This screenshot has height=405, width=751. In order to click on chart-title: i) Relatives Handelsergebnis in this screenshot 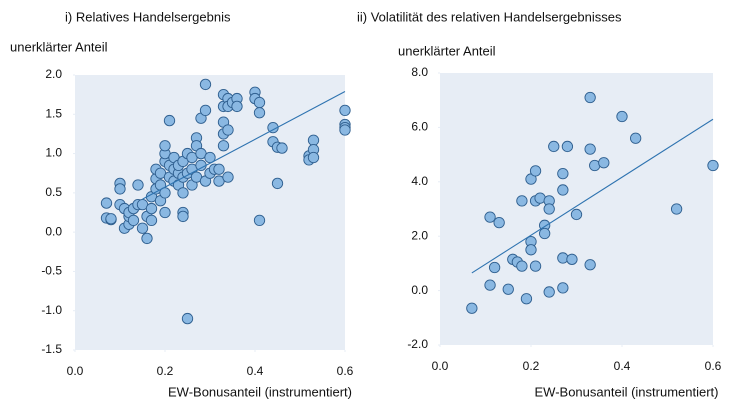, I will do `click(148, 16)`.